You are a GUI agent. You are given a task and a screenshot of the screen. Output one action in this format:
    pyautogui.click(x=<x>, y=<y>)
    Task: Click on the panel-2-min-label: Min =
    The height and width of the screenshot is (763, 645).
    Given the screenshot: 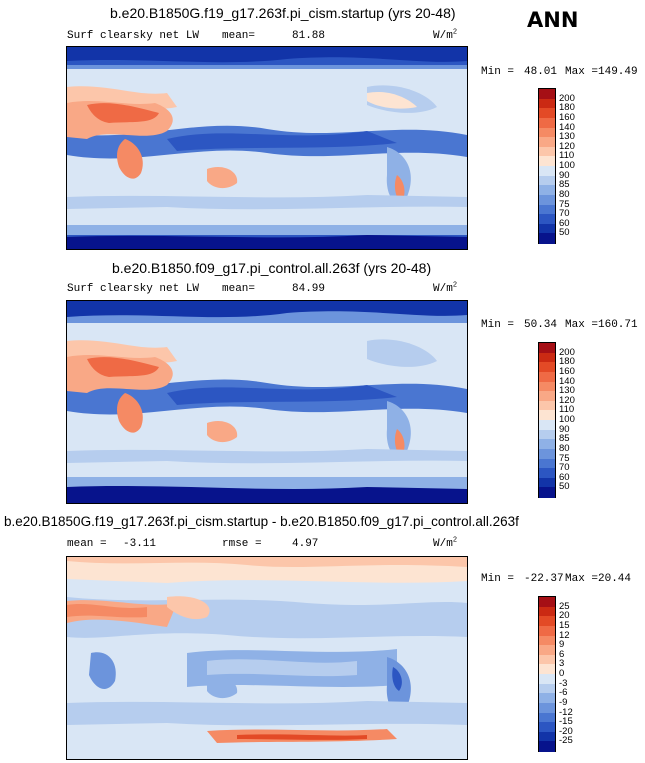 What is the action you would take?
    pyautogui.click(x=498, y=325)
    